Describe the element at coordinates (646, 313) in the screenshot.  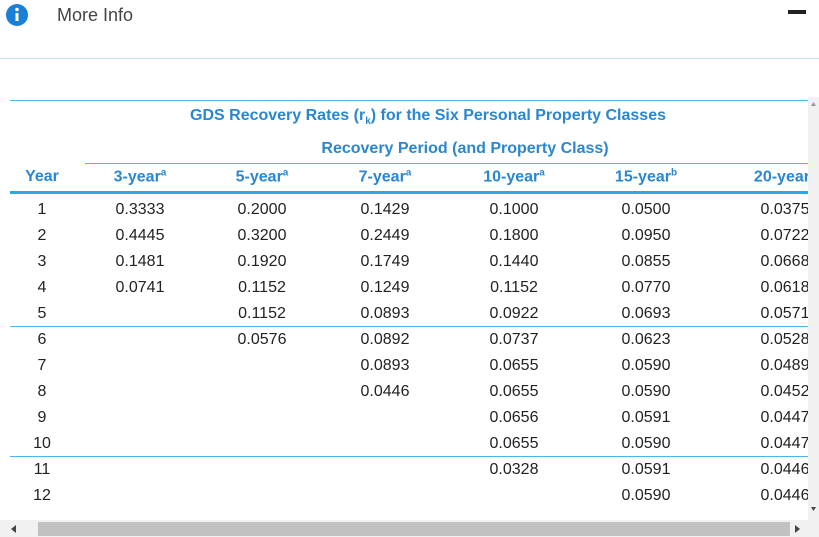
I see `rate-cell: 0.0693` at that location.